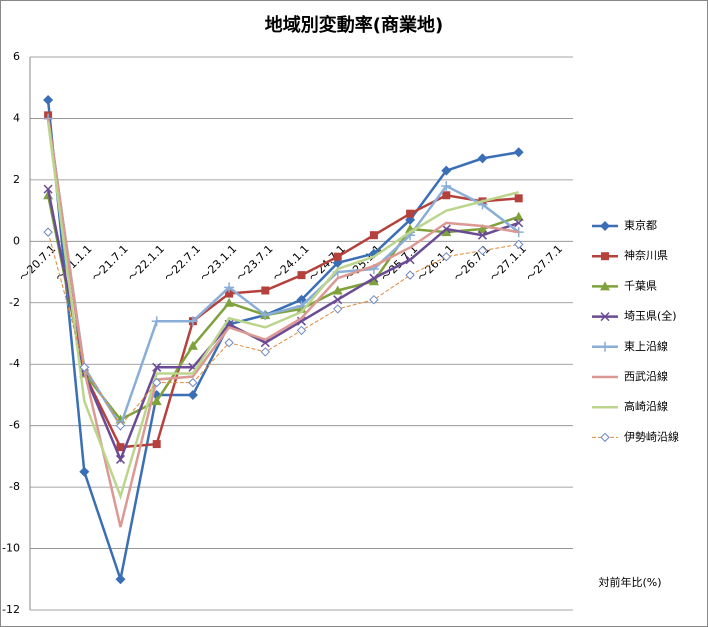 The width and height of the screenshot is (708, 627). What do you see at coordinates (11, 548) in the screenshot?
I see `y-tick-label: -10` at bounding box center [11, 548].